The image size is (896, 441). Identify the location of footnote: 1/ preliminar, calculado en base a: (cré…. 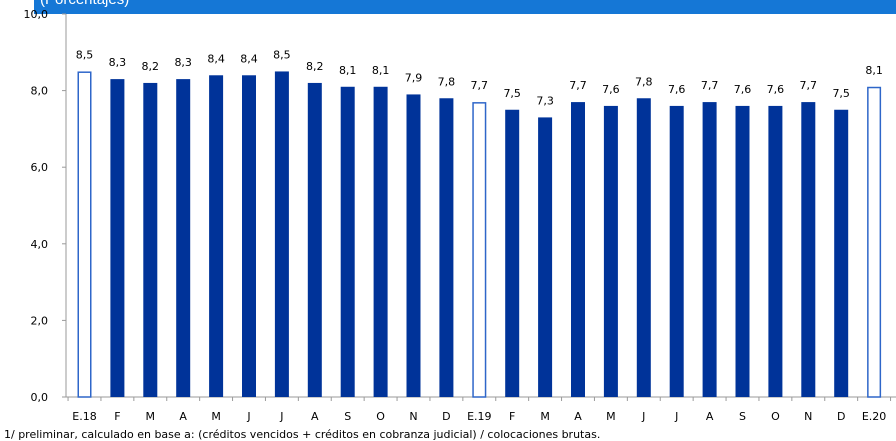
(302, 434).